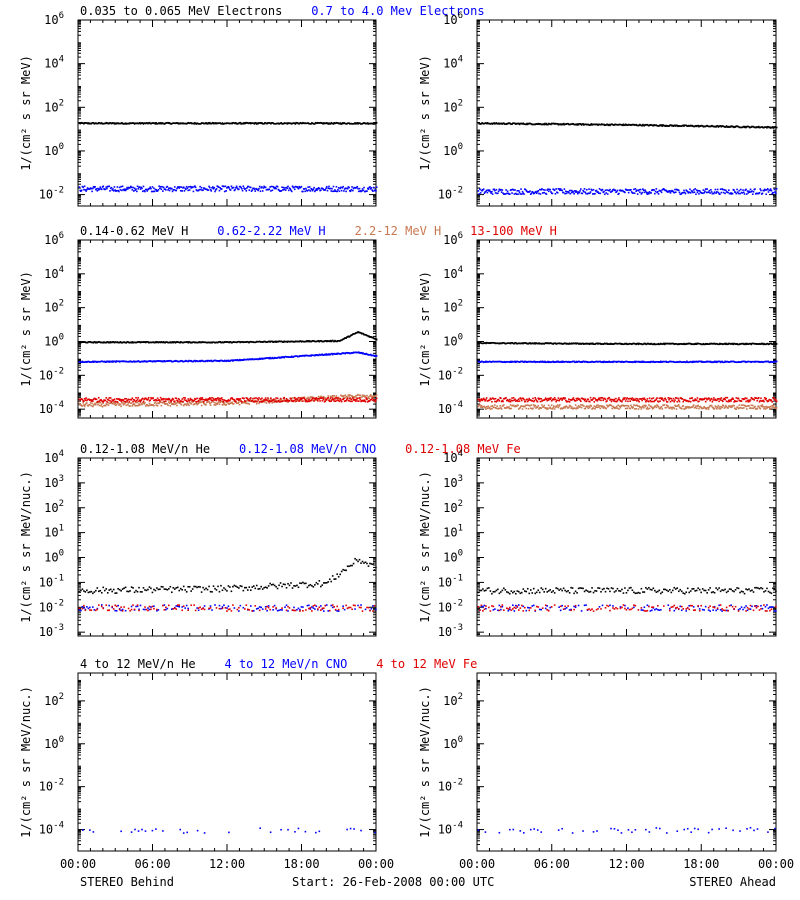 This screenshot has height=900, width=800. What do you see at coordinates (198, 325) in the screenshot?
I see `panel-row2-behind: 10-4 10-2 100 102 104 106 1/(cm² s sr MeV)` at bounding box center [198, 325].